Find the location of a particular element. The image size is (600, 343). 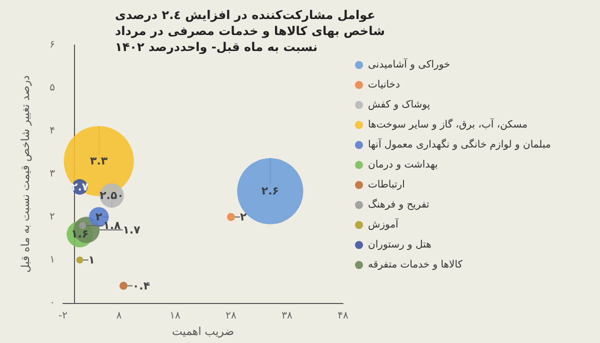

x-axis-title: ضریب اهمیت is located at coordinates (203, 331).